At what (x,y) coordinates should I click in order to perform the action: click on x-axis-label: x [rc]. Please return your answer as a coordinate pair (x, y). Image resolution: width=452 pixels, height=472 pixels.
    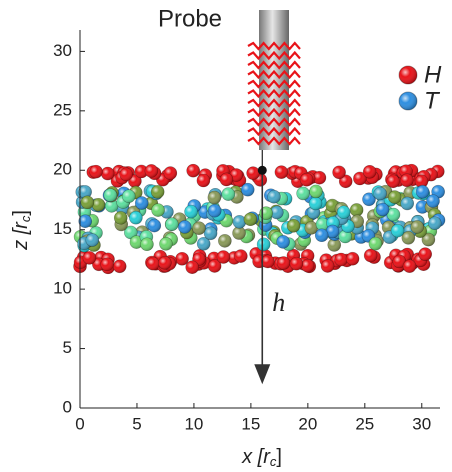
    Looking at the image, I should click on (261, 457).